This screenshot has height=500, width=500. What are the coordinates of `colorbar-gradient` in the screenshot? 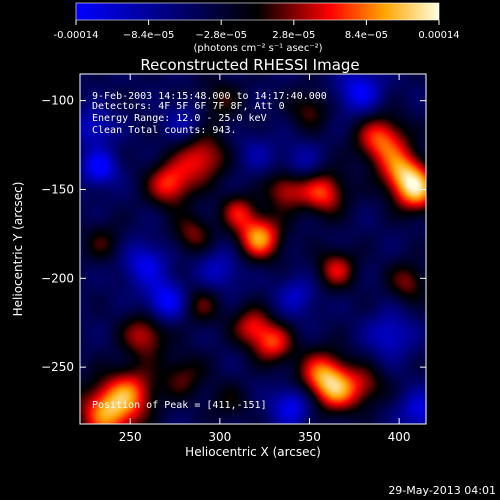 It's located at (257, 11).